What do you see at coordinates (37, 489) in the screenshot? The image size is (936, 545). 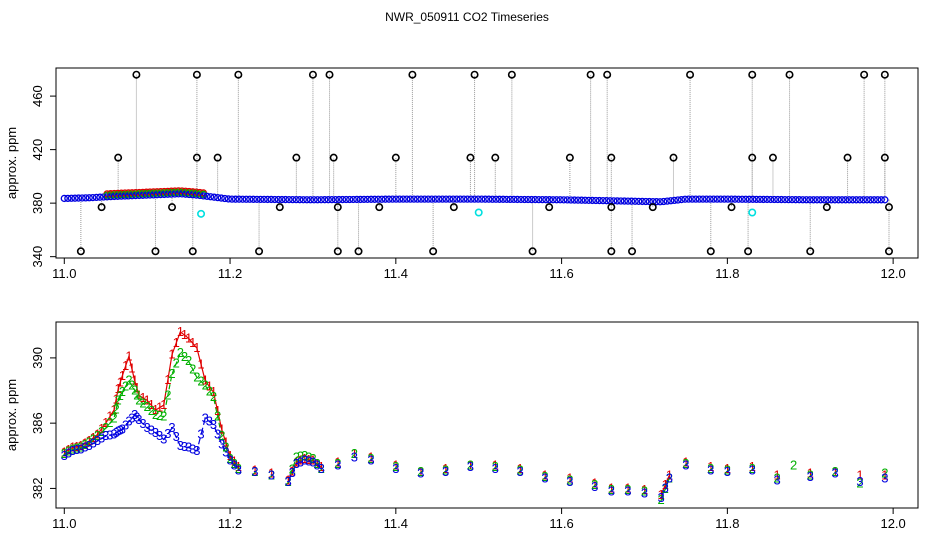 I see `bottom-y-tick-label: 382` at bounding box center [37, 489].